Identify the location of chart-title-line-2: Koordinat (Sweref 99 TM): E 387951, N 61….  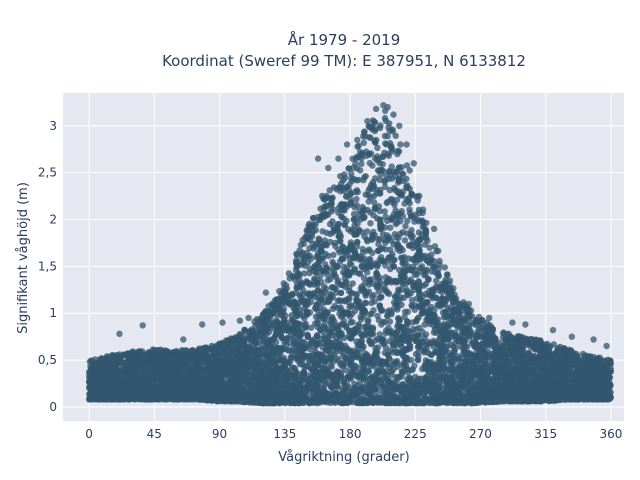
(344, 61).